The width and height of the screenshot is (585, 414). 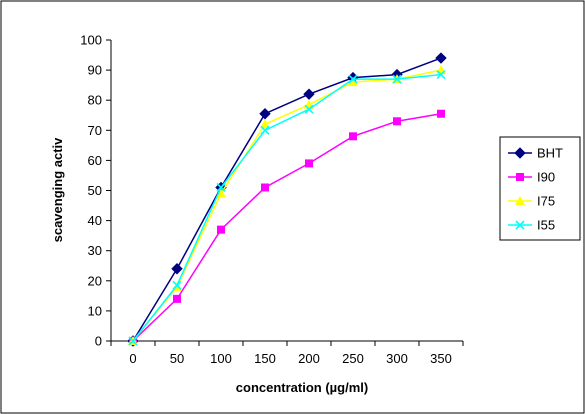 What do you see at coordinates (520, 200) in the screenshot?
I see `legend-marker-i75` at bounding box center [520, 200].